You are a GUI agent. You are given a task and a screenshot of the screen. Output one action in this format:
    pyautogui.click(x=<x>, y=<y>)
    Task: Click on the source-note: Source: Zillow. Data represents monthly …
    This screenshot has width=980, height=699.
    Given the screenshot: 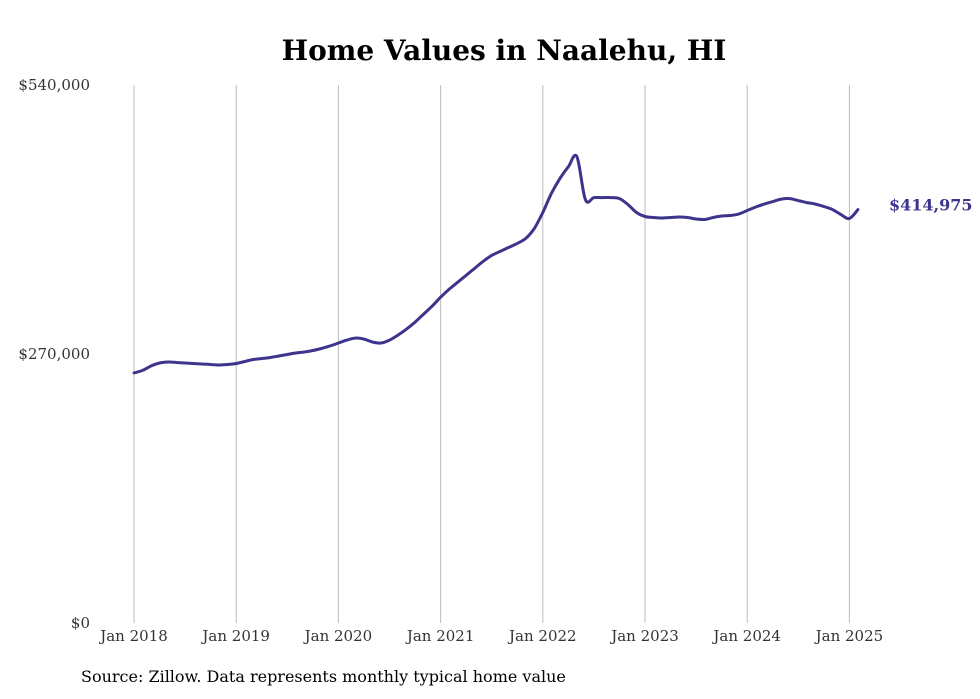 What is the action you would take?
    pyautogui.click(x=323, y=676)
    